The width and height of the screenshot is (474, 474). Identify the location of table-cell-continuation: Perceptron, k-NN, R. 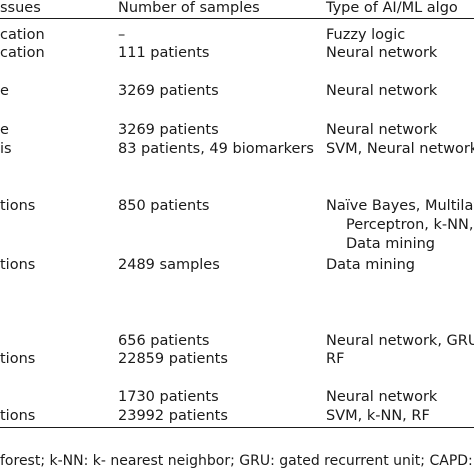
(410, 225).